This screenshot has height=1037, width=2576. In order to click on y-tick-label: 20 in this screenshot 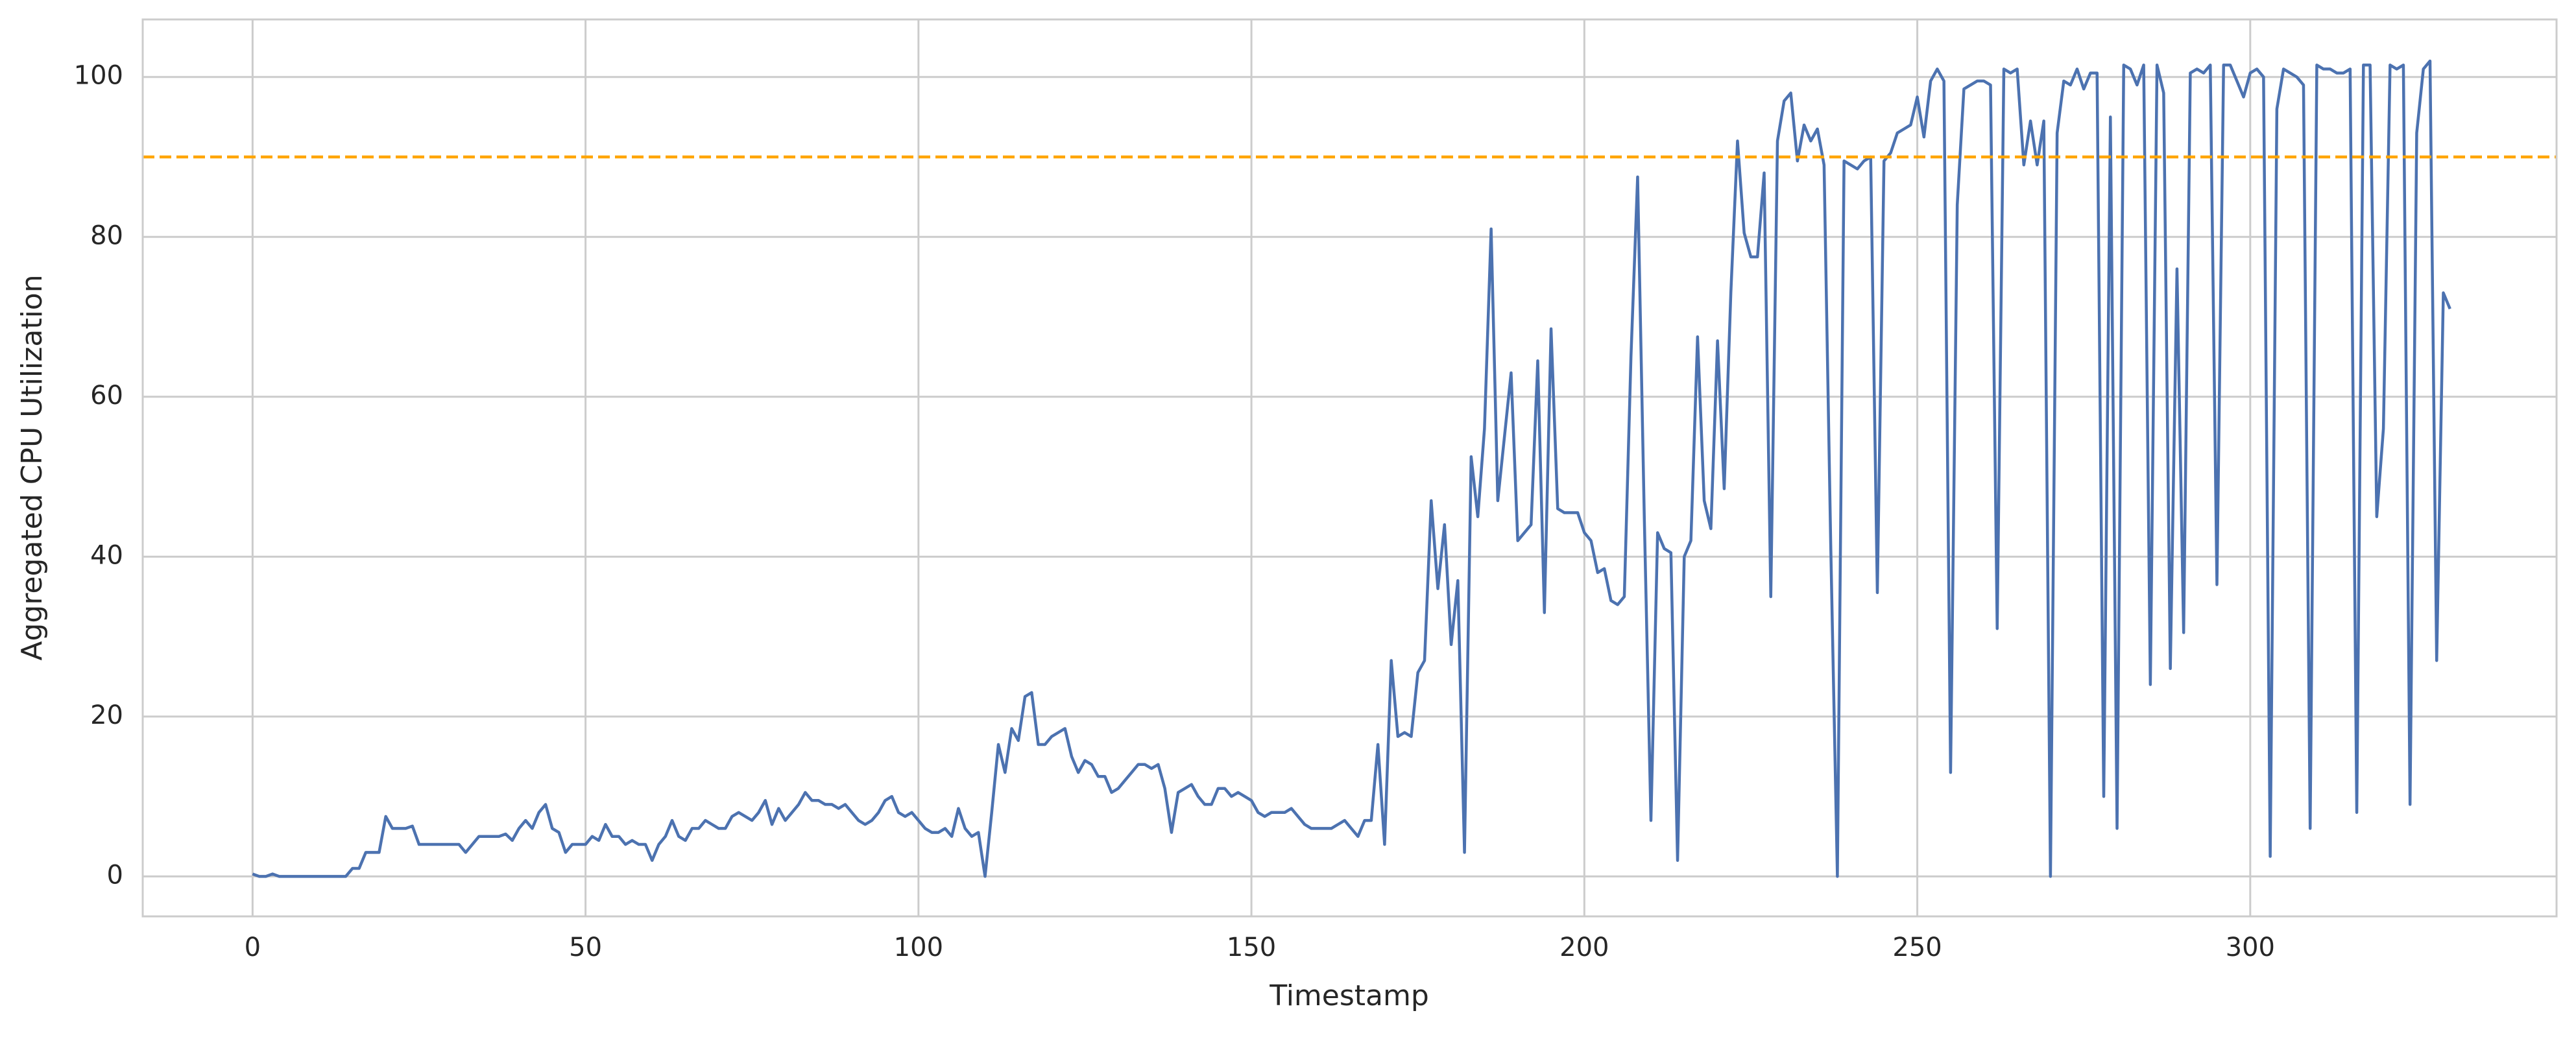, I will do `click(106, 715)`.